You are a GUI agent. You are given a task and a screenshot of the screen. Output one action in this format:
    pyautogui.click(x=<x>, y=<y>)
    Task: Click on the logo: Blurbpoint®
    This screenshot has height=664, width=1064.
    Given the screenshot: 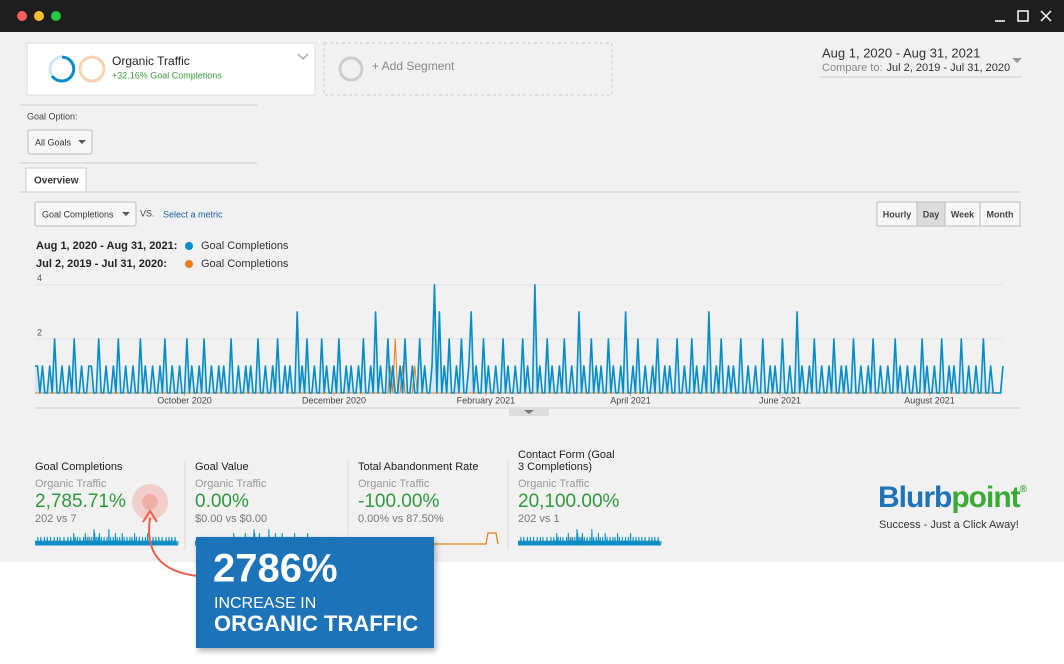 What is the action you would take?
    pyautogui.click(x=953, y=497)
    